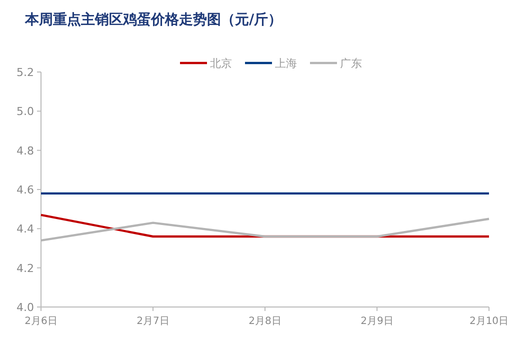 This screenshot has width=522, height=344. I want to click on legend-label: 北京, so click(221, 63).